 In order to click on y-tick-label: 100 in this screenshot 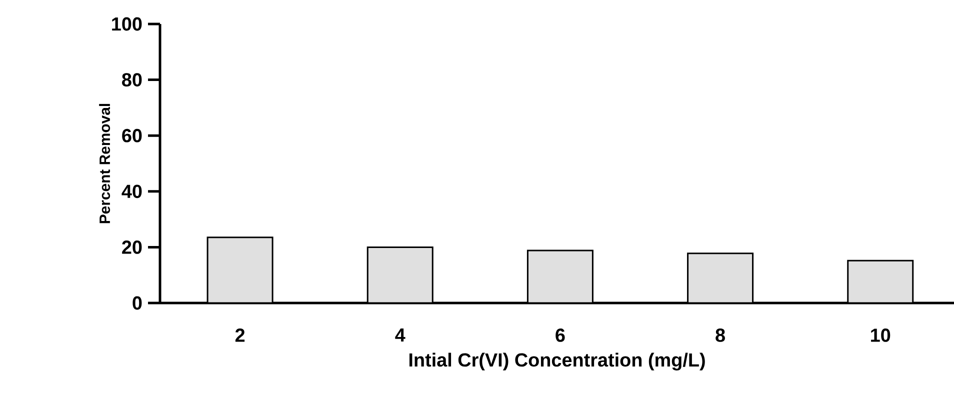, I will do `click(127, 24)`.